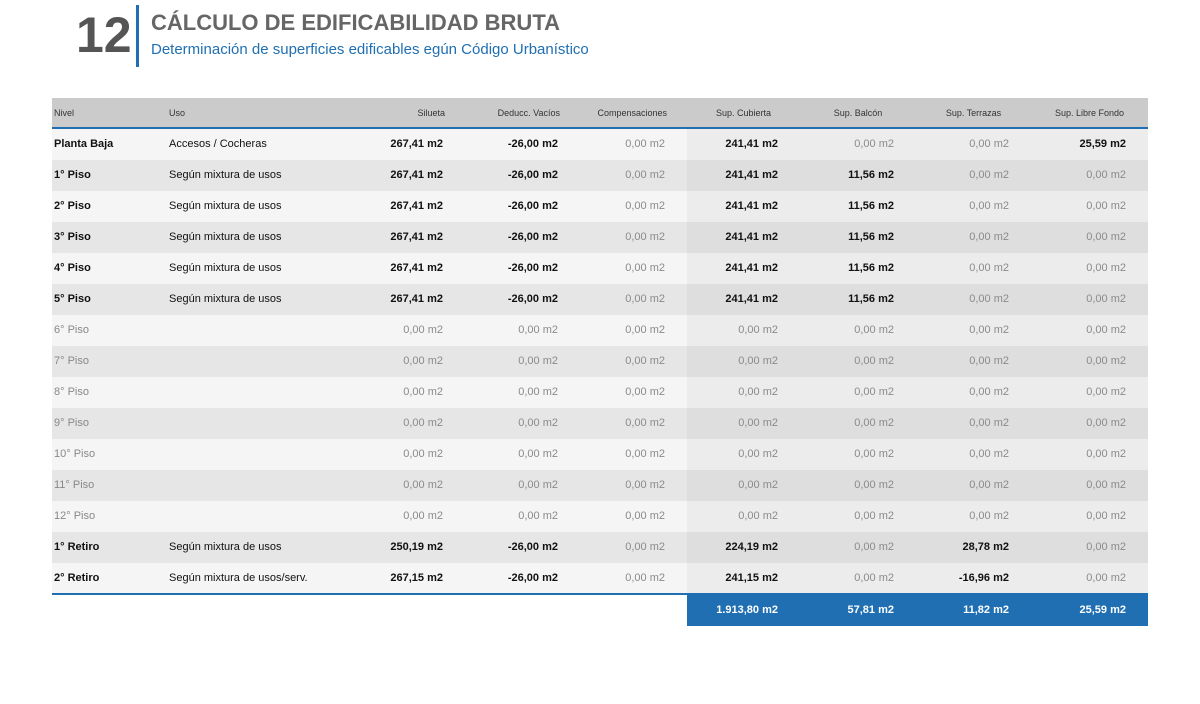 The image size is (1200, 704). Describe the element at coordinates (109, 454) in the screenshot. I see `cell: 10° Piso` at that location.